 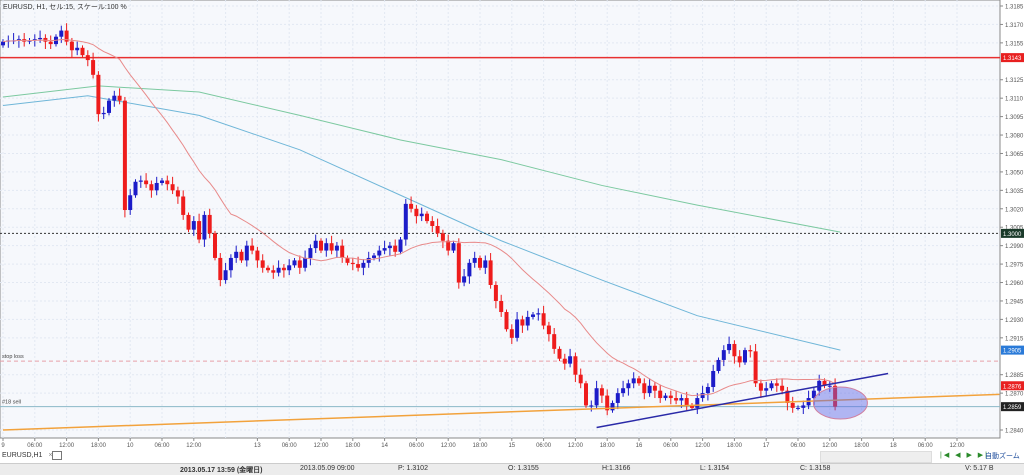 I want to click on y-tick-label: 1.2930, so click(x=1014, y=321).